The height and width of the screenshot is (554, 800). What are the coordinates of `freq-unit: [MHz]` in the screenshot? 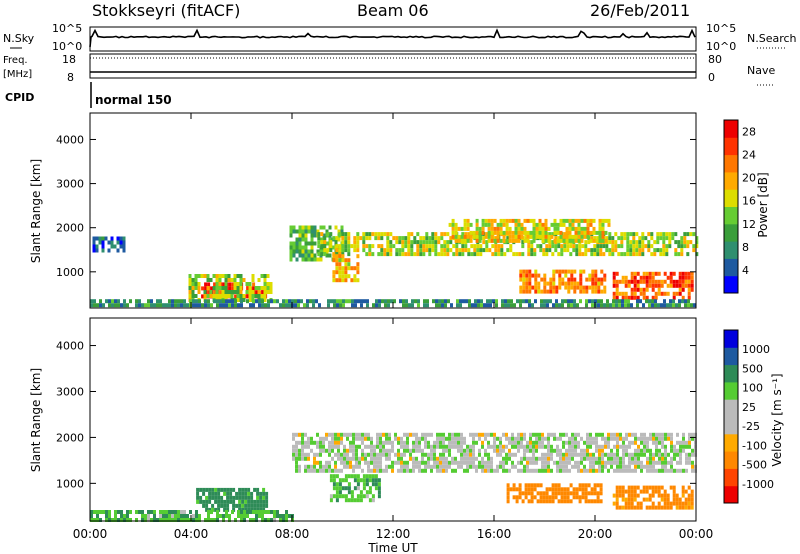 It's located at (17, 74).